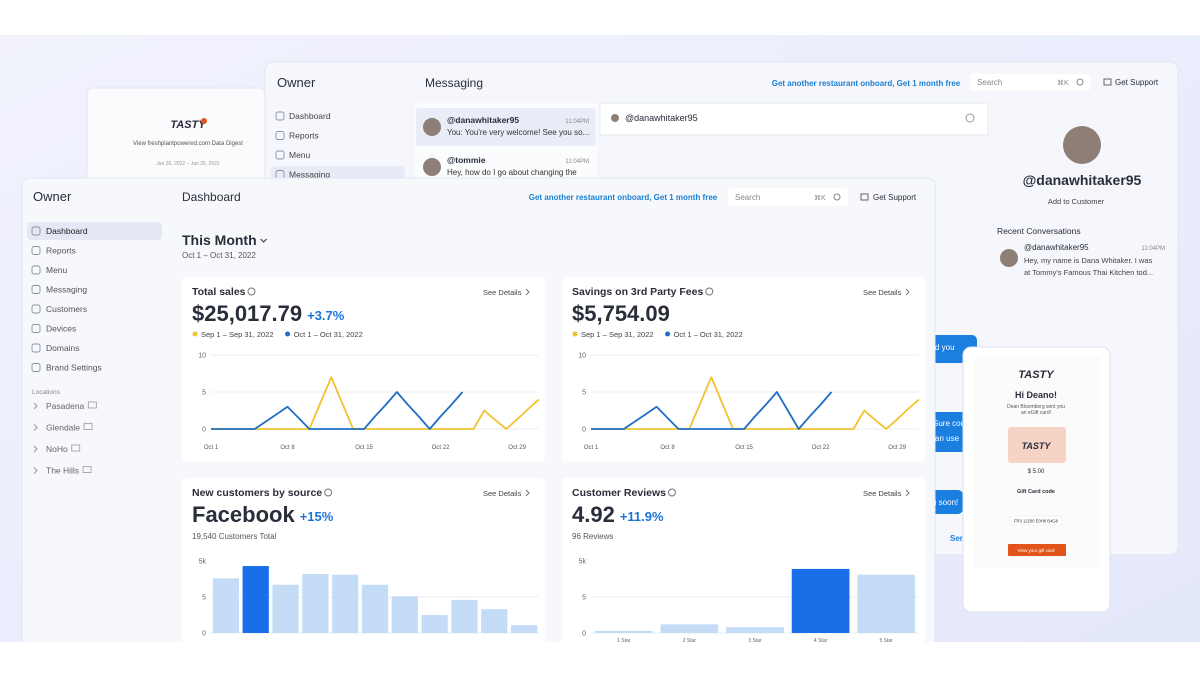 This screenshot has width=1200, height=675. I want to click on profile-avatar, so click(1082, 145).